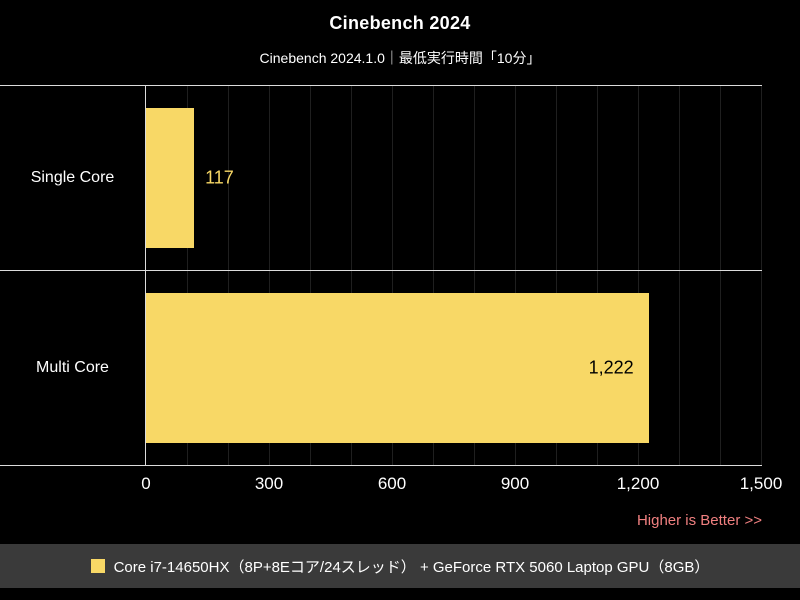 The width and height of the screenshot is (800, 600). I want to click on x-tick-label: 300, so click(269, 483).